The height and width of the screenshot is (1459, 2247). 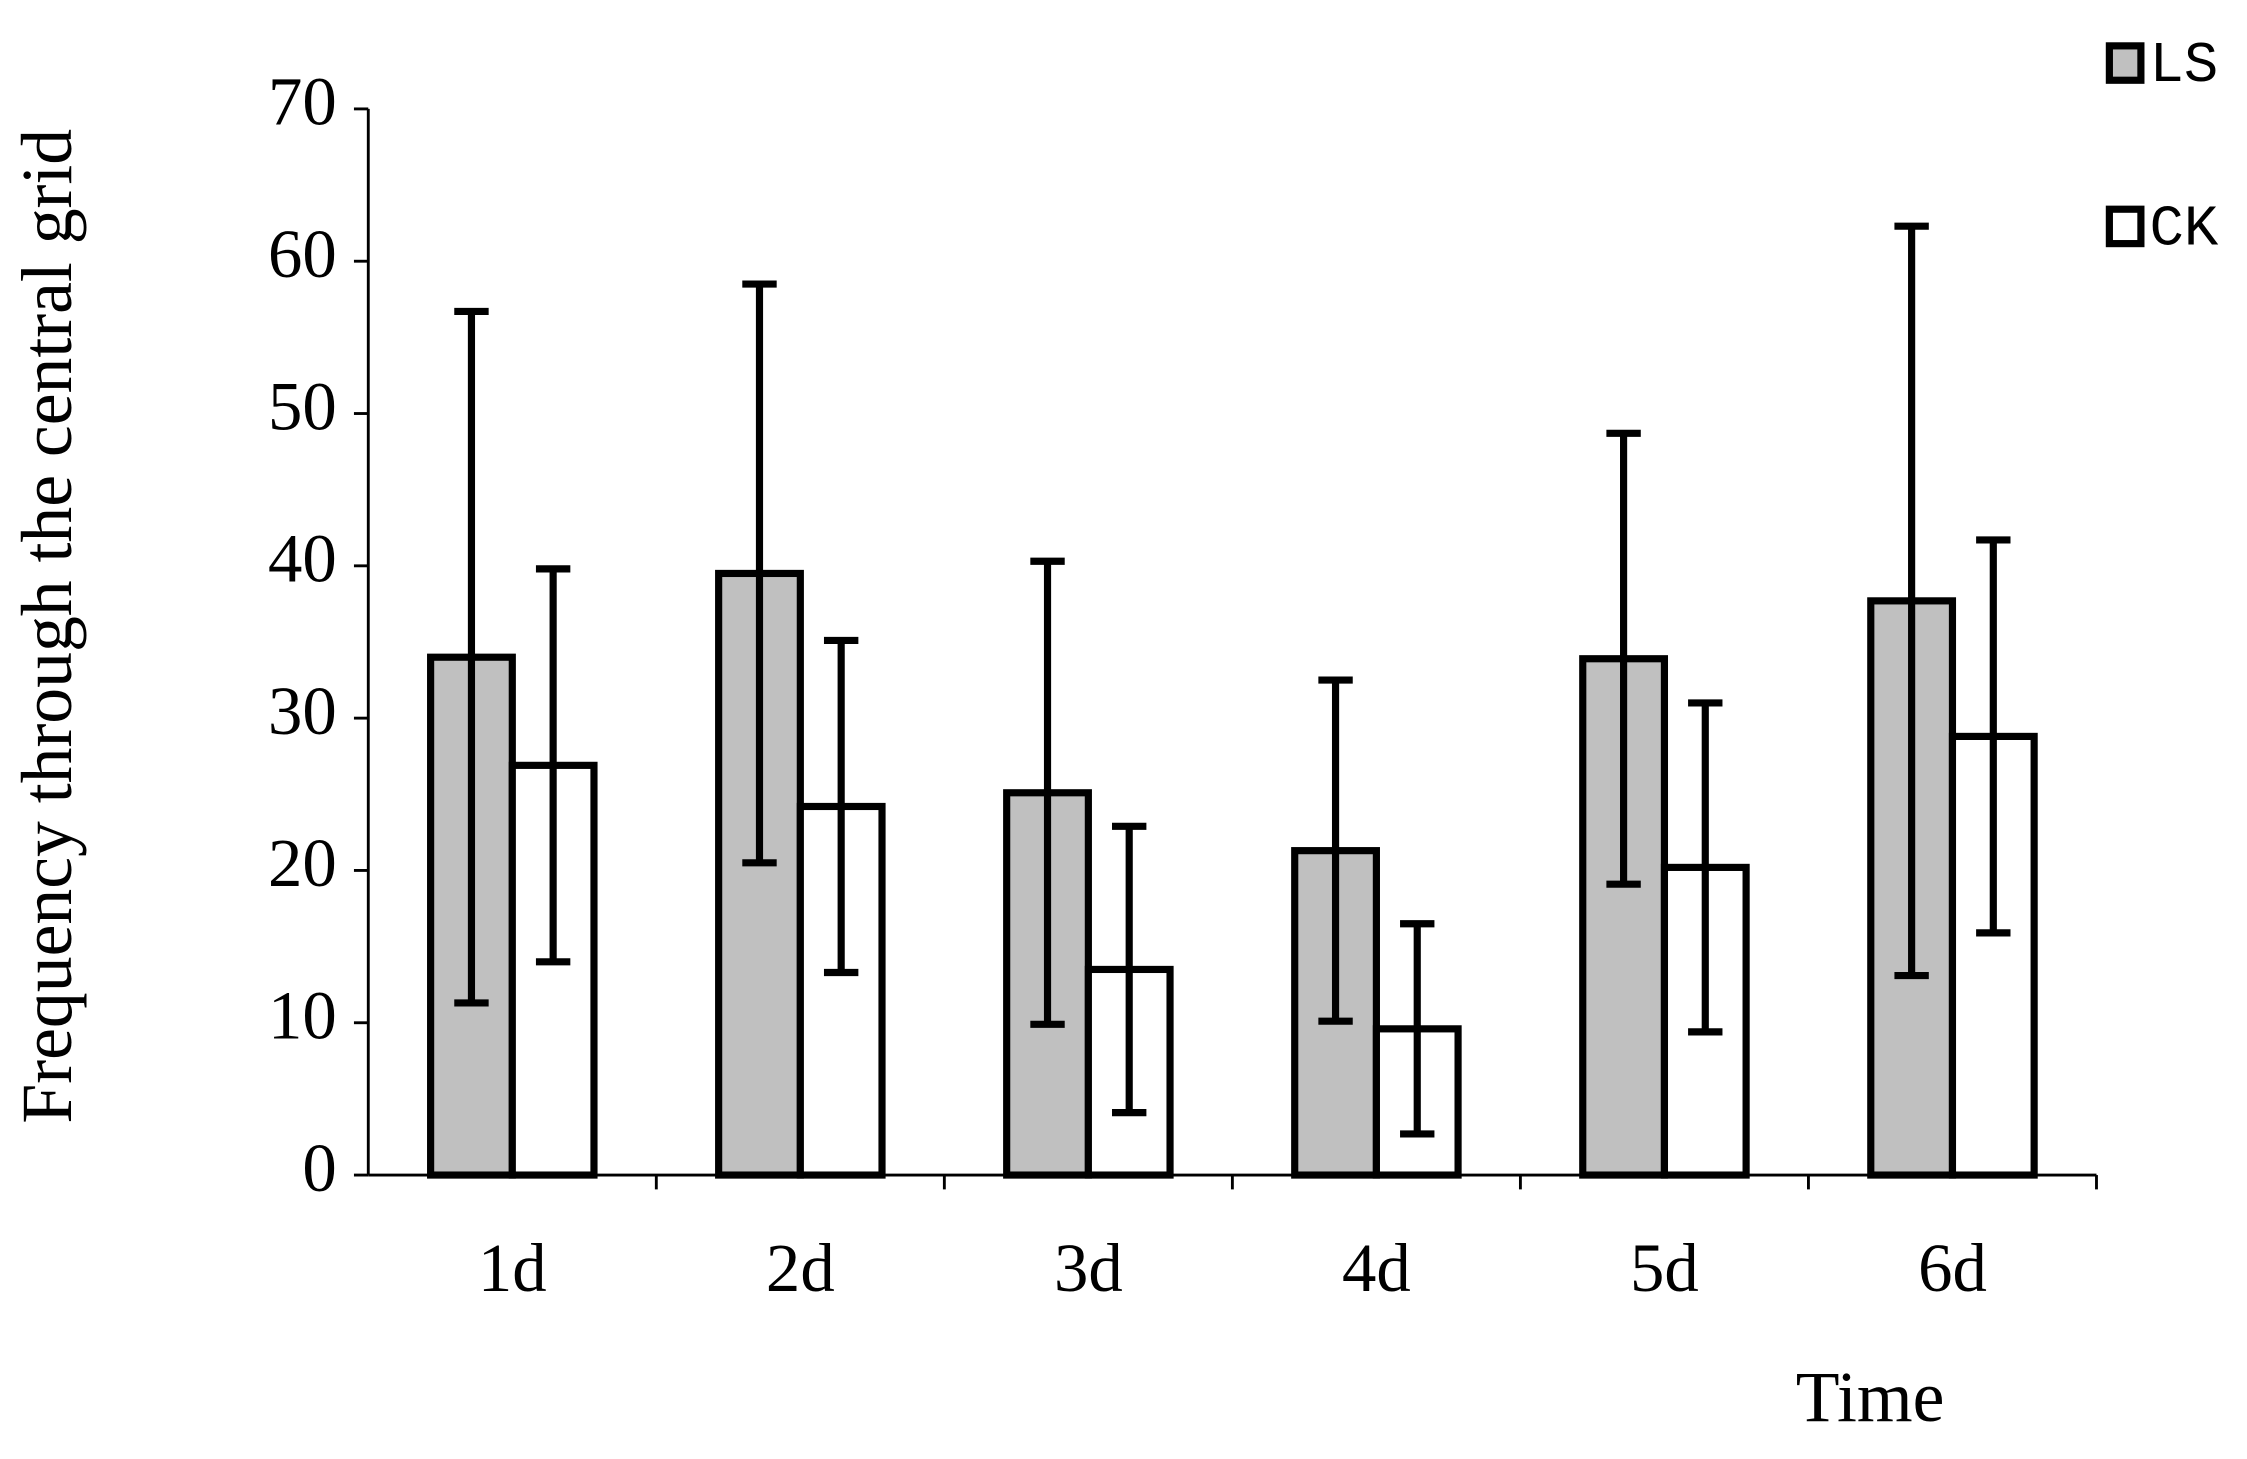 I want to click on y-tick-label: 70, so click(x=302, y=102).